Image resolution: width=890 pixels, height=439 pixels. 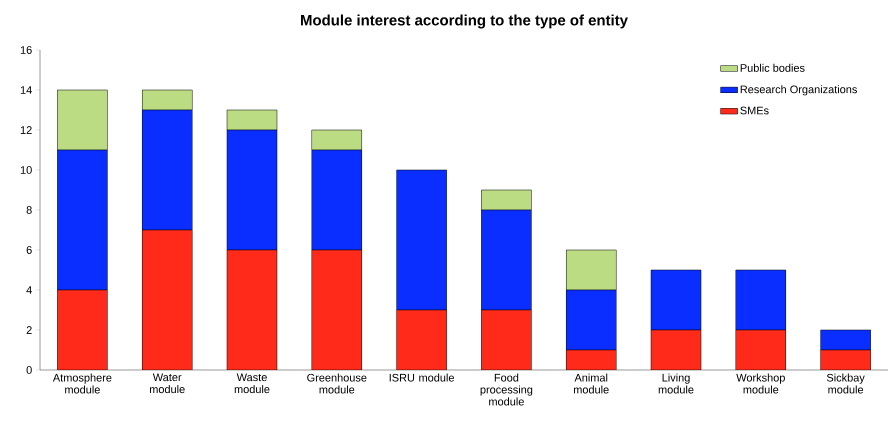 I want to click on x-tick-label: Atmosphere module, so click(x=82, y=384).